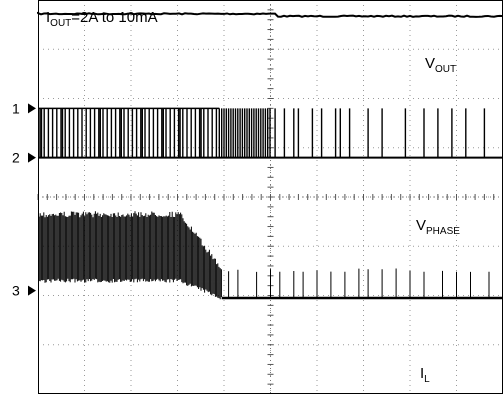  I want to click on channel-marker-label: 1, so click(16, 108).